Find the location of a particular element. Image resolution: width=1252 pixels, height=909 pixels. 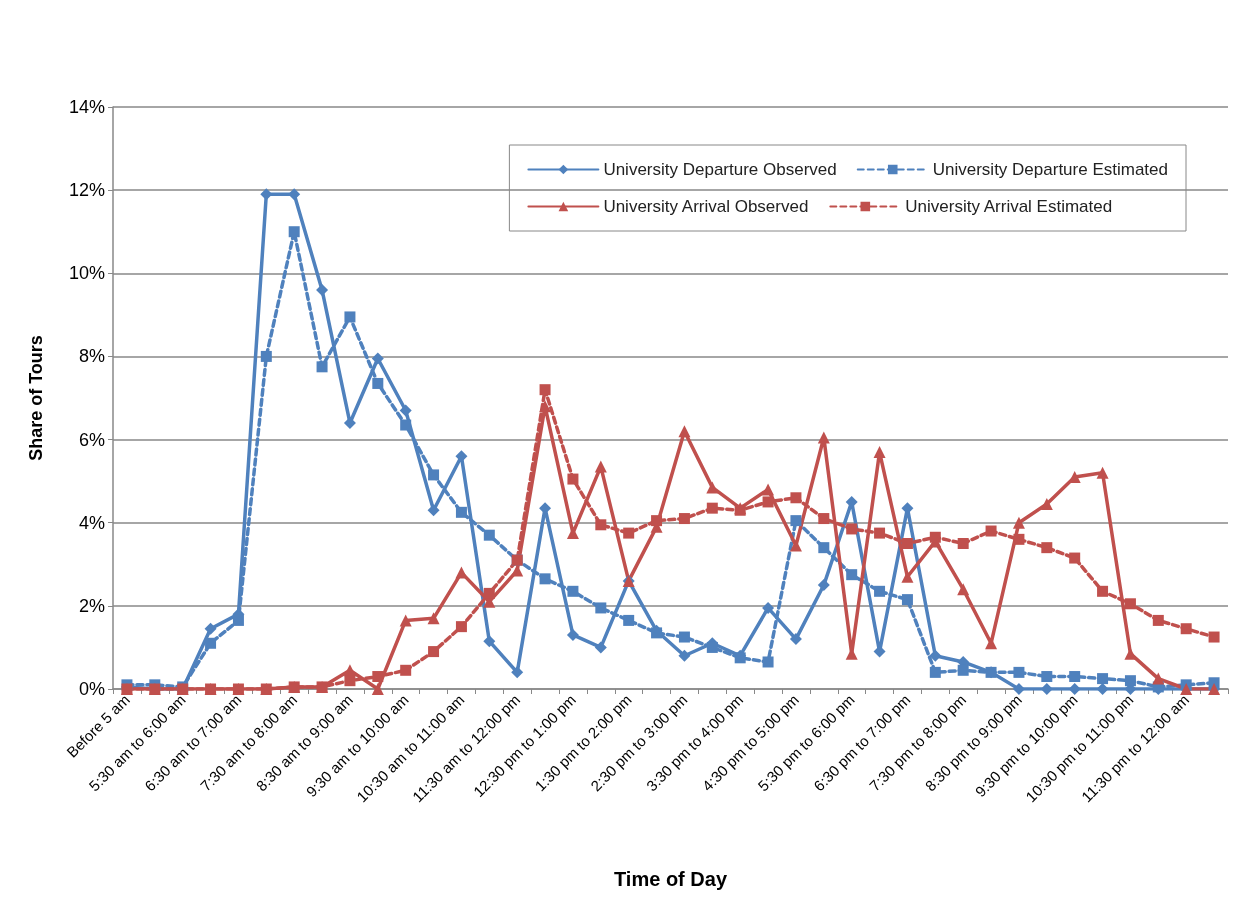

legend-label: University Arrival Estimated is located at coordinates (1009, 206).